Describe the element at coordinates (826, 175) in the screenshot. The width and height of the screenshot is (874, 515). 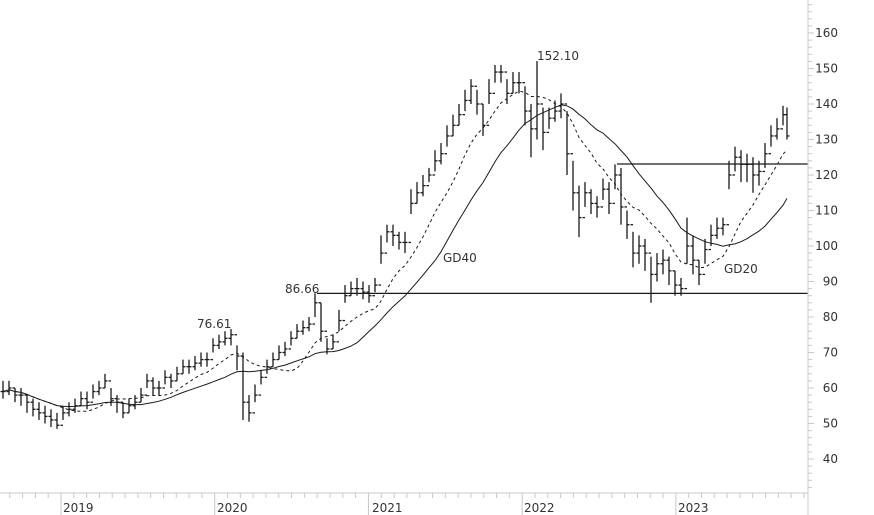
I see `y-tick-label: 120` at that location.